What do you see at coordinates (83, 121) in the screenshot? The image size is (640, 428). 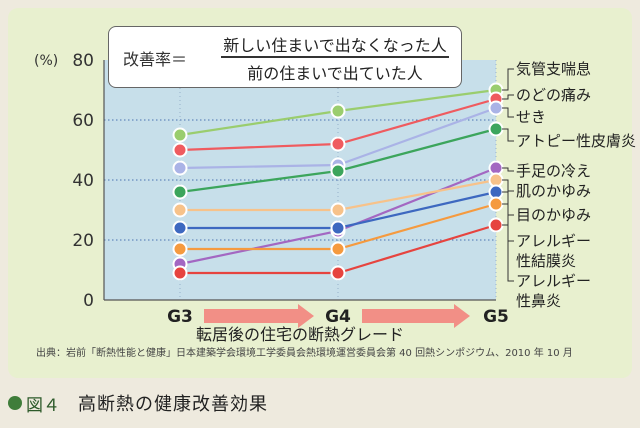 I see `y-tick-label: 60` at bounding box center [83, 121].